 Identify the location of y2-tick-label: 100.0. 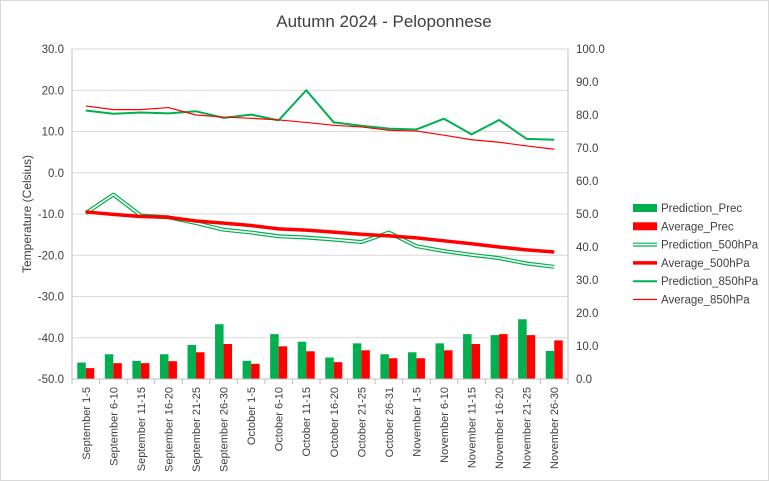
(590, 50).